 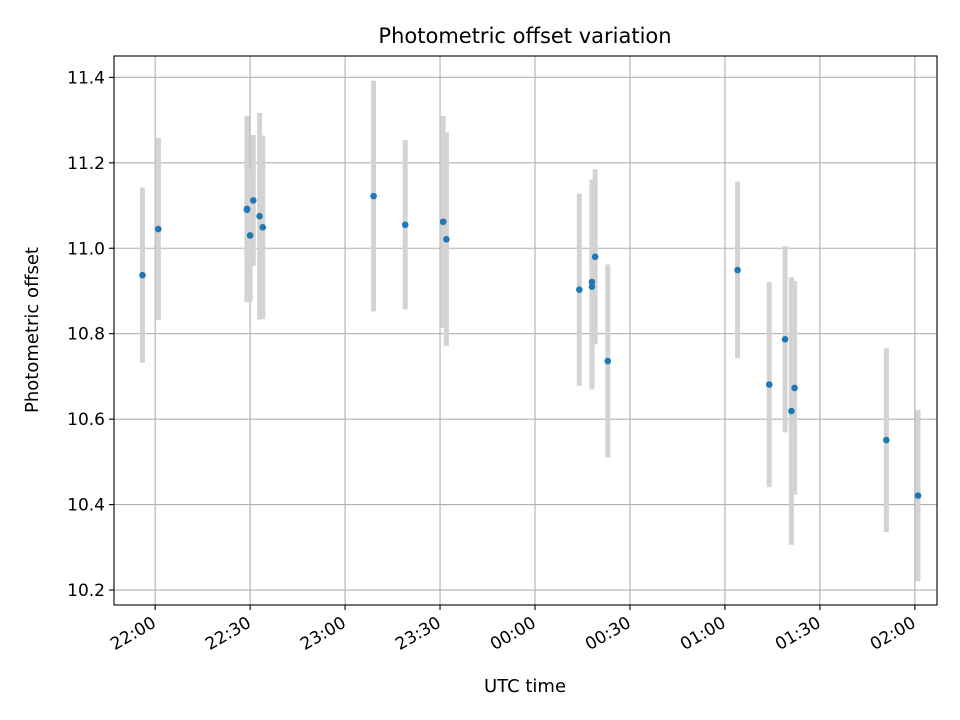 What do you see at coordinates (86, 335) in the screenshot?
I see `y-tick-label: 10.8` at bounding box center [86, 335].